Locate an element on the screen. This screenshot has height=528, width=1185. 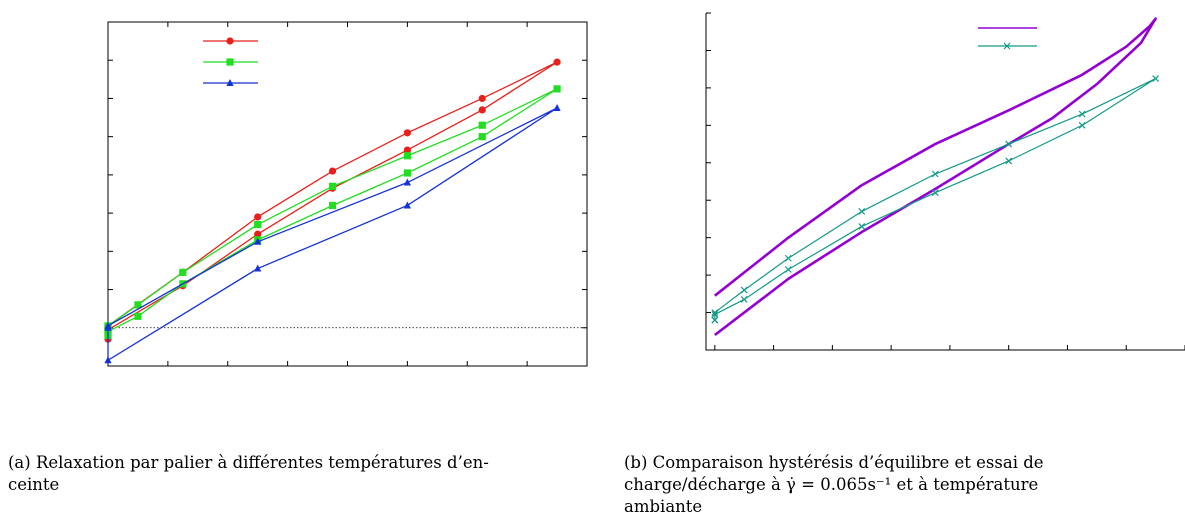
caption-a-line-2: ceinte is located at coordinates (34, 484).